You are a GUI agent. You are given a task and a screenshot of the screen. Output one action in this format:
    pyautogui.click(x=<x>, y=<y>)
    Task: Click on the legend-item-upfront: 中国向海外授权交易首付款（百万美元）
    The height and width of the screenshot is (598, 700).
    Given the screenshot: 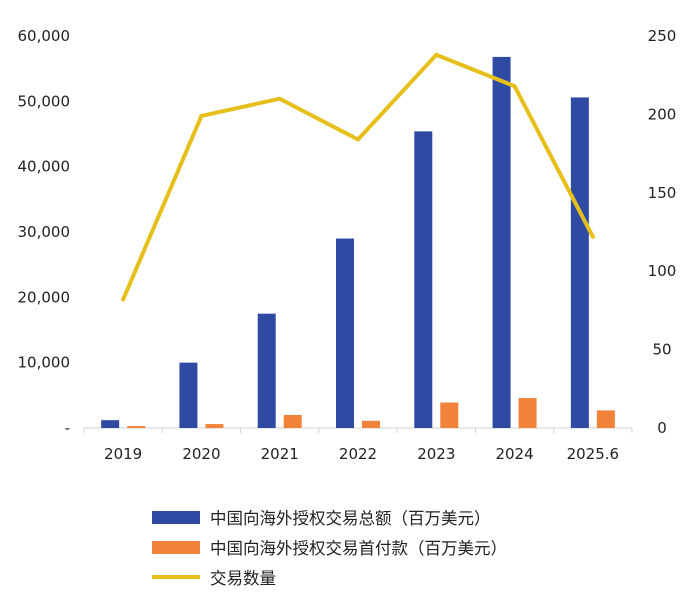 What is the action you would take?
    pyautogui.click(x=329, y=547)
    